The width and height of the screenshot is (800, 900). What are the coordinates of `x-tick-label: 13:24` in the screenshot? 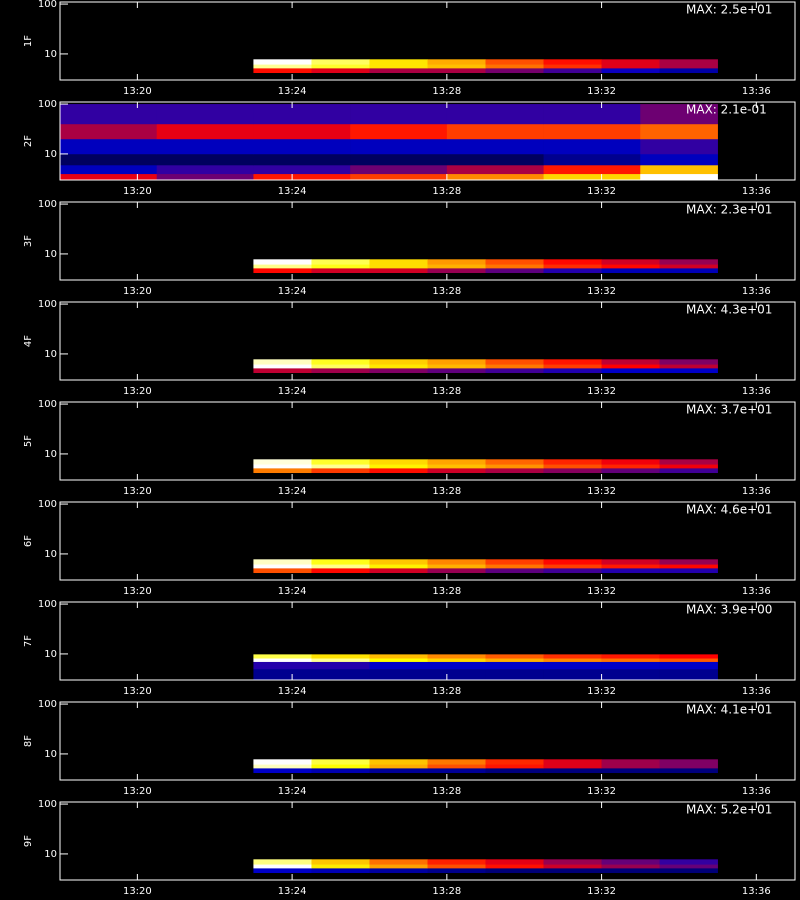 It's located at (292, 891).